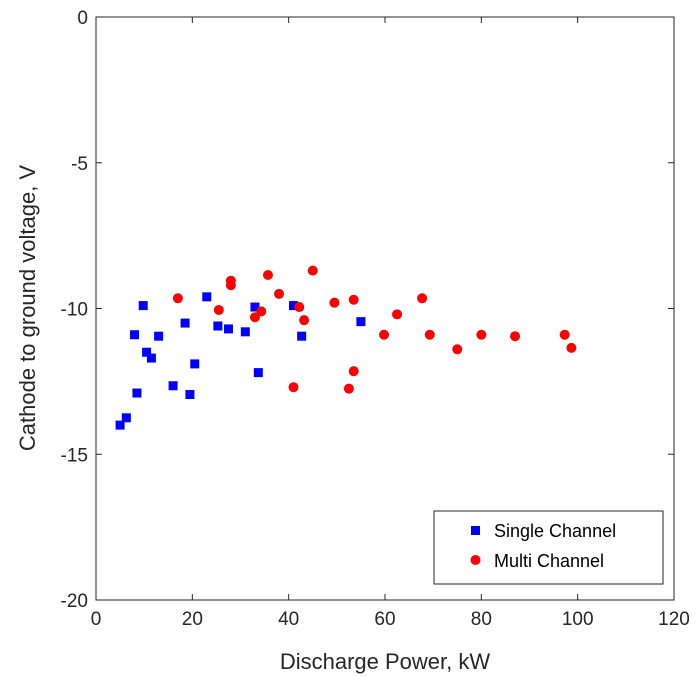 This screenshot has width=699, height=677. What do you see at coordinates (74, 601) in the screenshot?
I see `y-tick-label: -20` at bounding box center [74, 601].